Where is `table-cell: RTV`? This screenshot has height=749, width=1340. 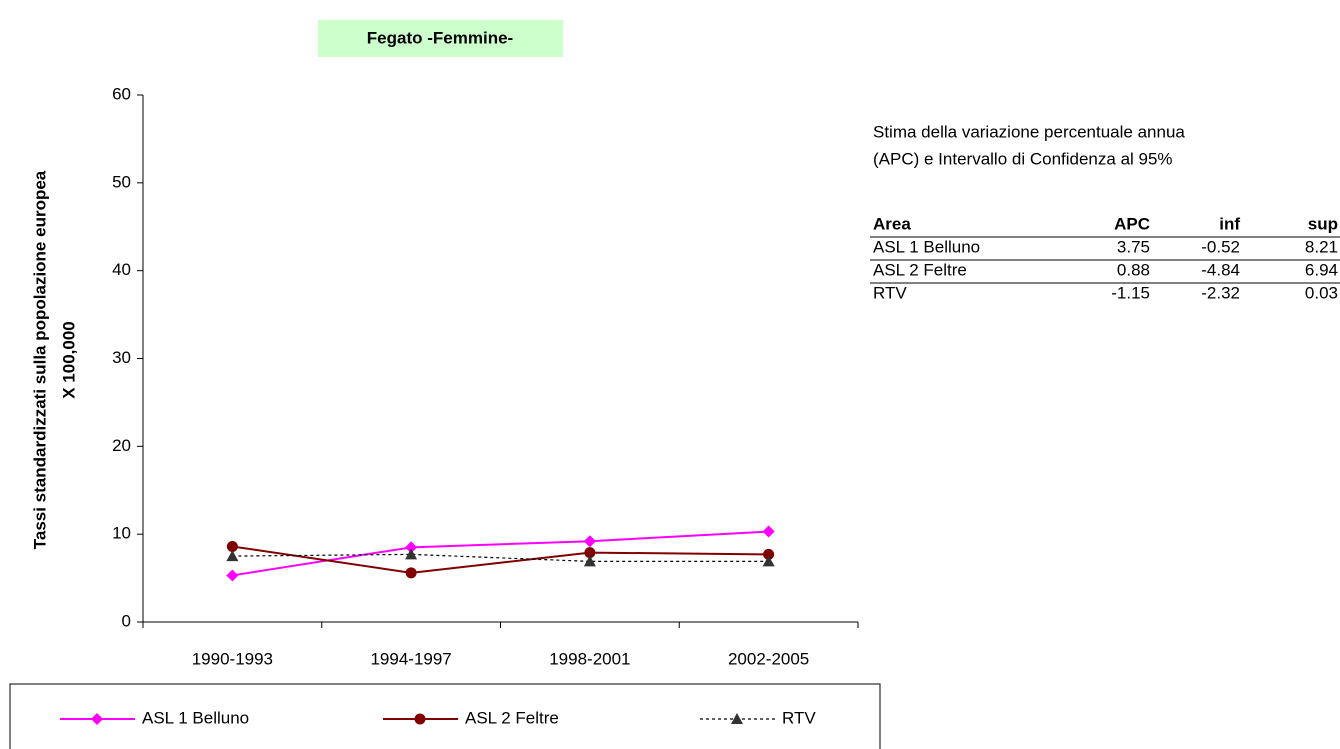
table-cell: RTV is located at coordinates (890, 292).